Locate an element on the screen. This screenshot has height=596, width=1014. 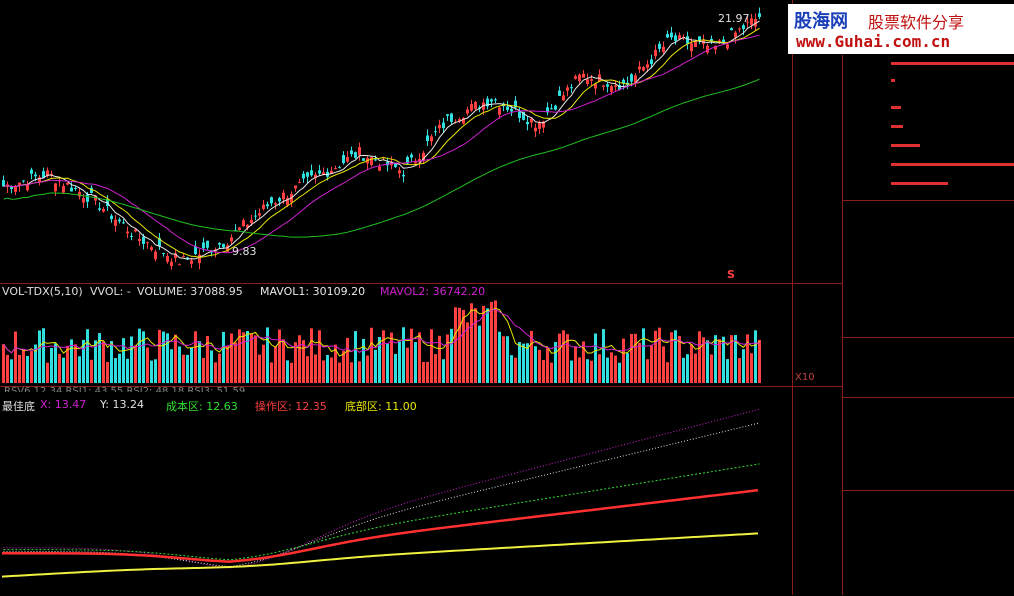
mavol1-value: MAVOL1: 30109.20 is located at coordinates (313, 291).